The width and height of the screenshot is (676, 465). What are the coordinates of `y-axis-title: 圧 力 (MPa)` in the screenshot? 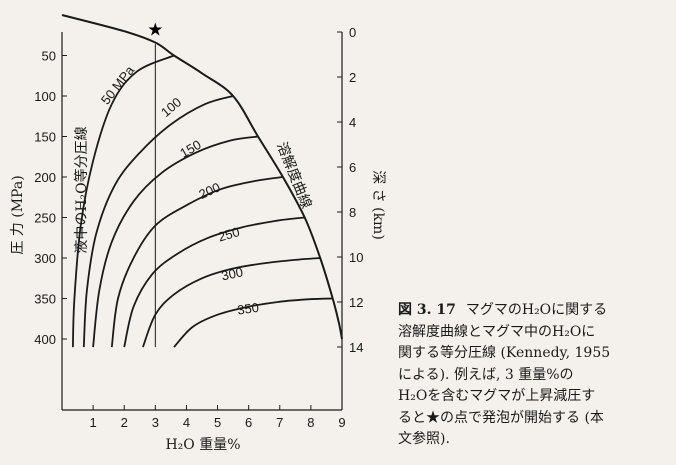 It's located at (18, 214).